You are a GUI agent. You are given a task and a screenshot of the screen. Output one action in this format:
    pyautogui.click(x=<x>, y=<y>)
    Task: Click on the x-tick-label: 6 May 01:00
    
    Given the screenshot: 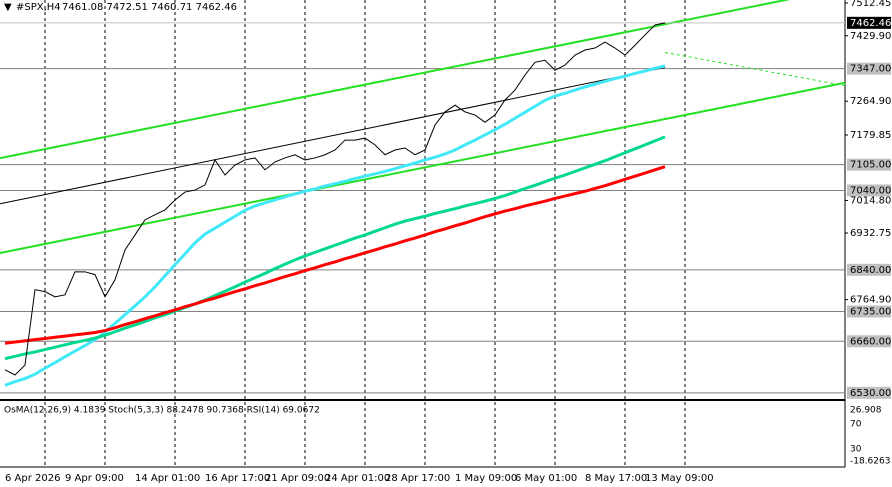 What is the action you would take?
    pyautogui.click(x=546, y=478)
    